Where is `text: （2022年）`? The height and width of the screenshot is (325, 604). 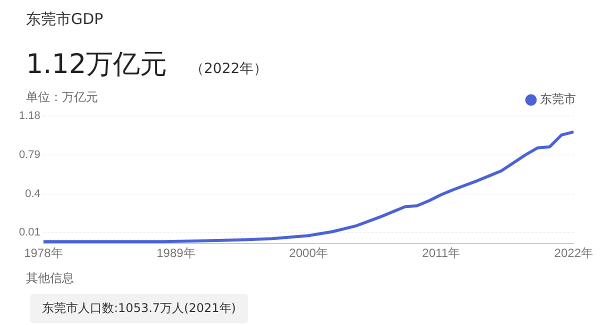
text: （2022年） is located at coordinates (229, 69).